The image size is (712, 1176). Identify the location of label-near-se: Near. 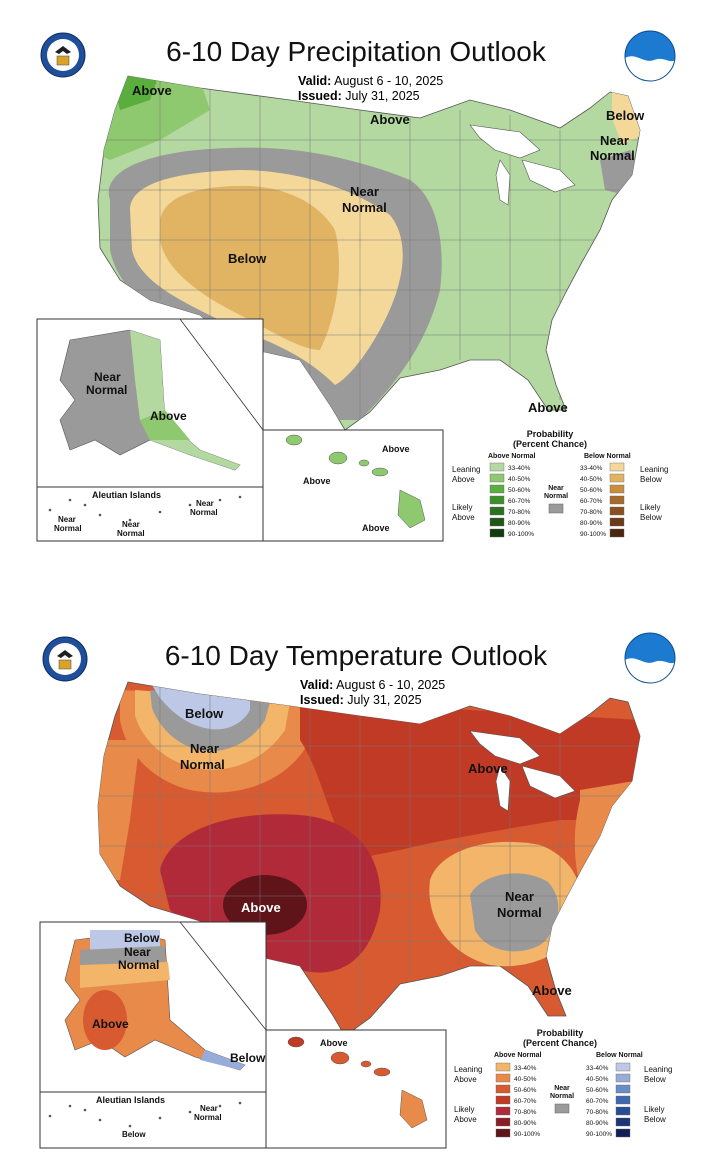
(519, 896).